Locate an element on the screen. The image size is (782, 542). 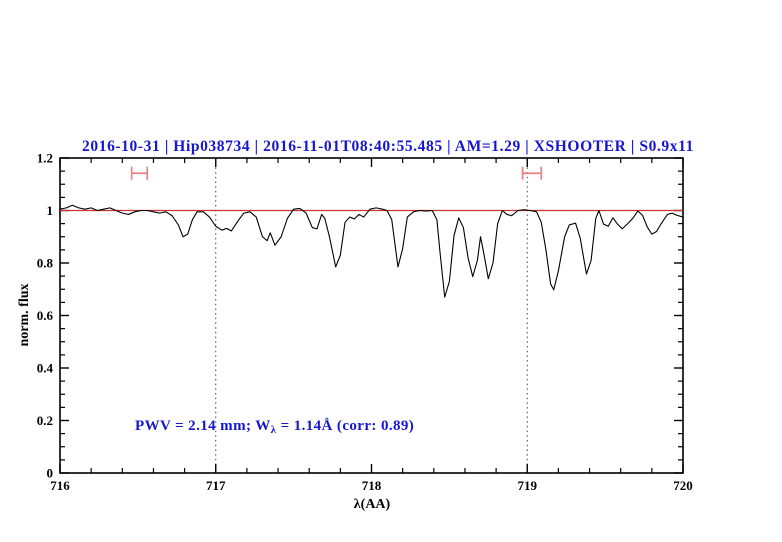
x-tick-label: 720 is located at coordinates (683, 485).